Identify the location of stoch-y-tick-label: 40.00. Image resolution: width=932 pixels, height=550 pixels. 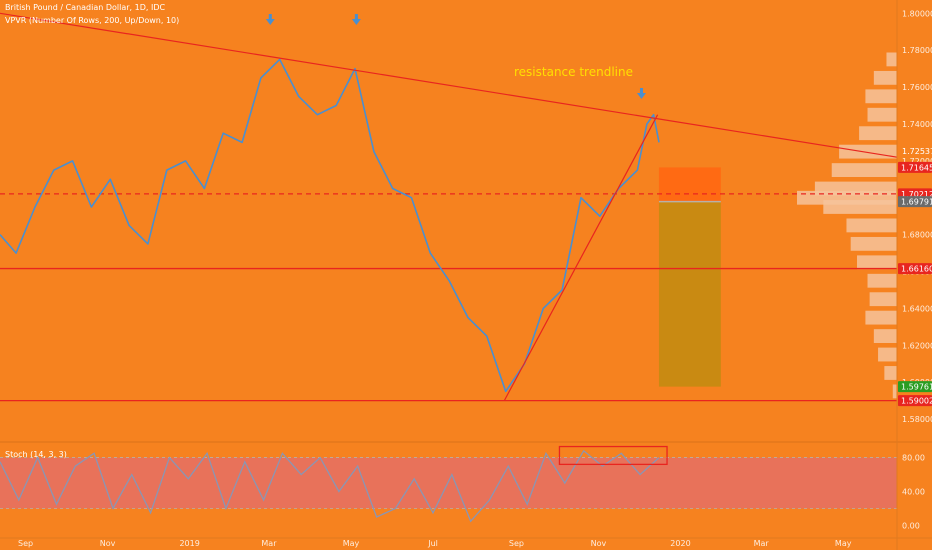
(913, 492).